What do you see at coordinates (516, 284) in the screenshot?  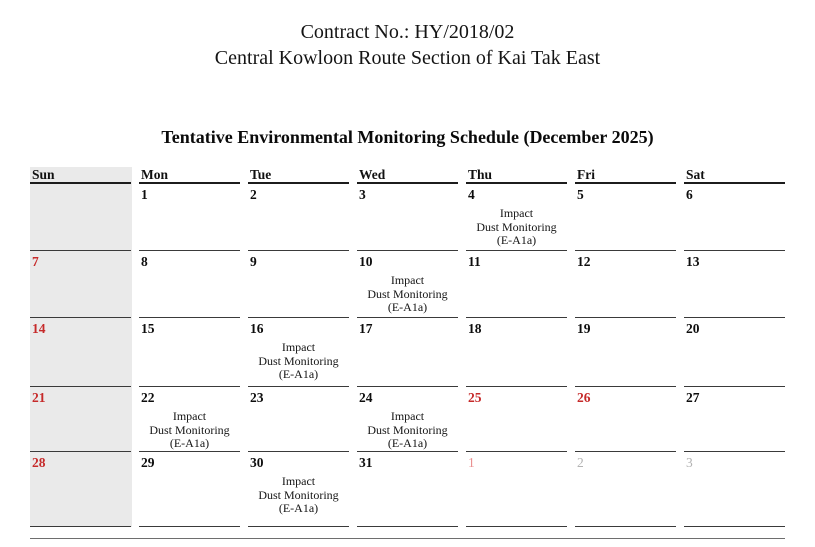 I see `calendar-day-cell: 11` at bounding box center [516, 284].